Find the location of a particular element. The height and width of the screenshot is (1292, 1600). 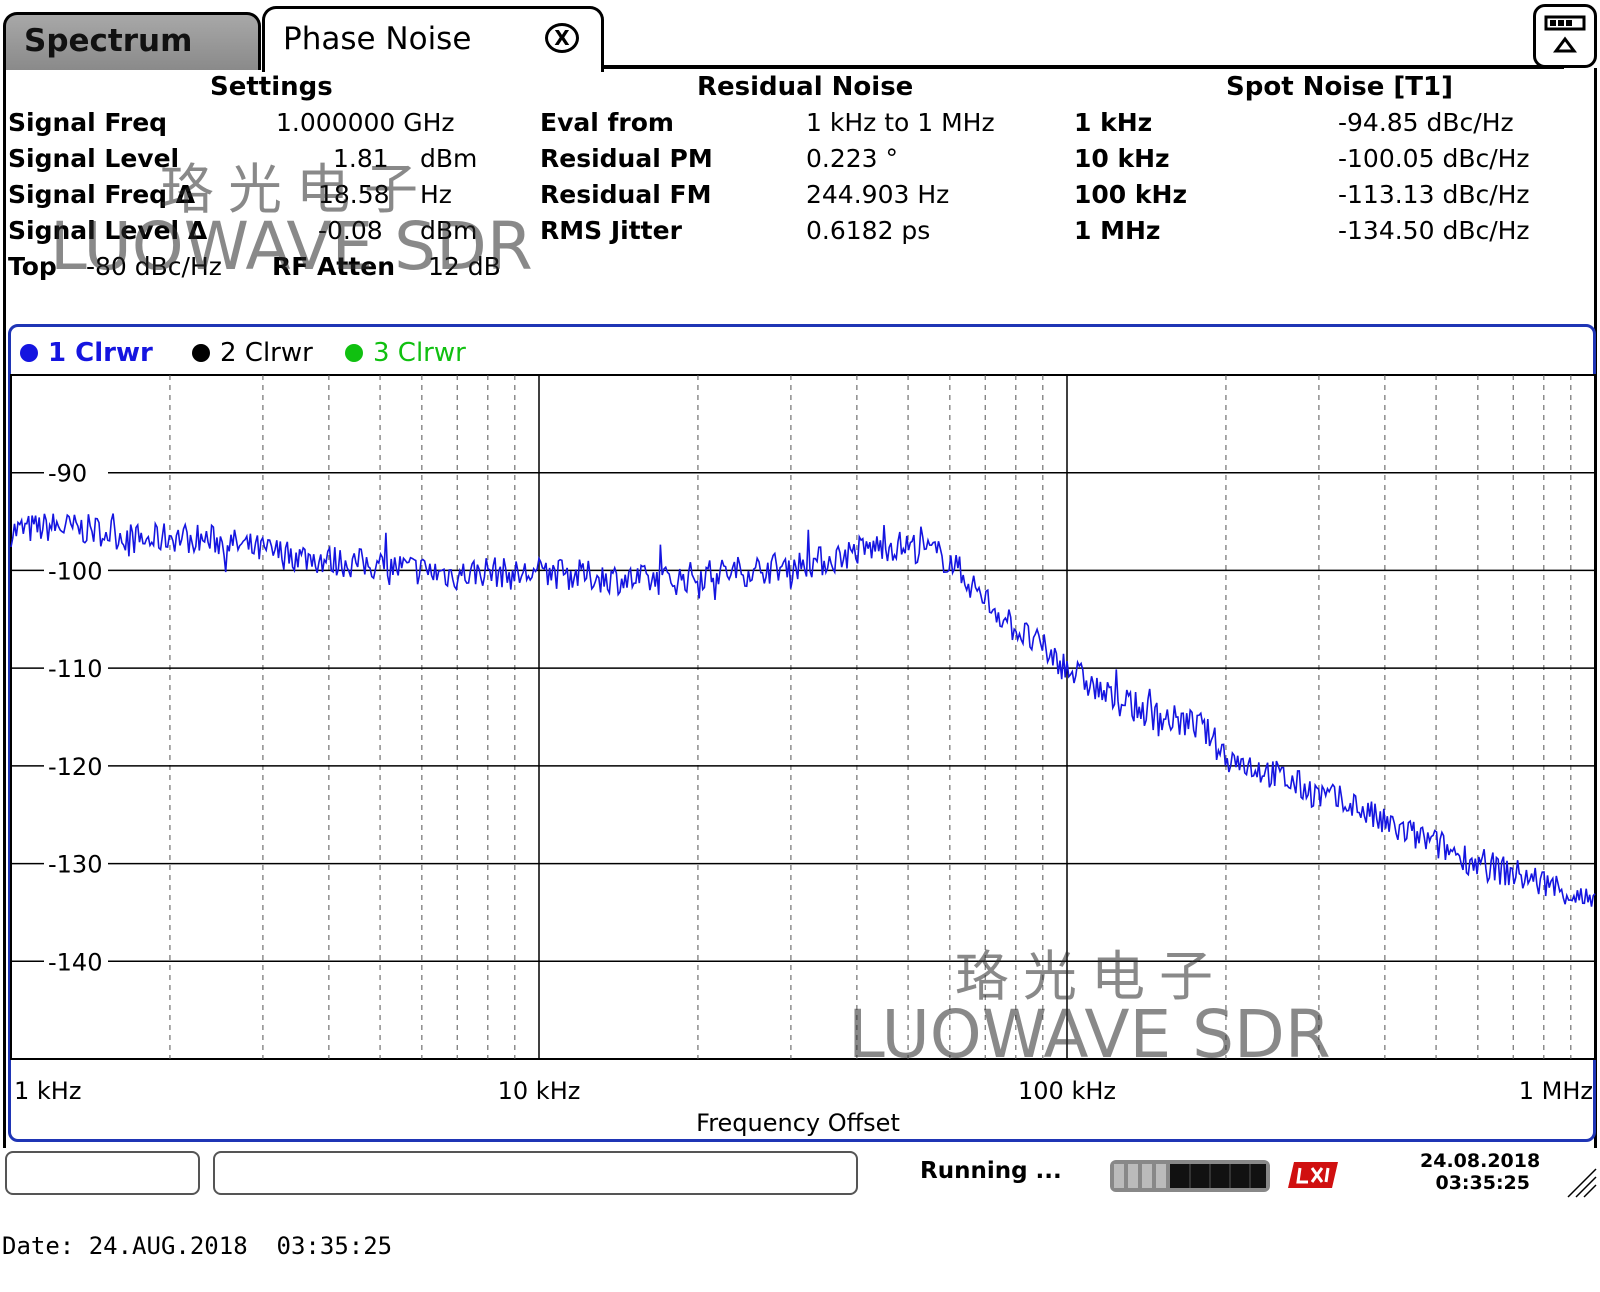

y-tick-label: -130 is located at coordinates (75, 865).